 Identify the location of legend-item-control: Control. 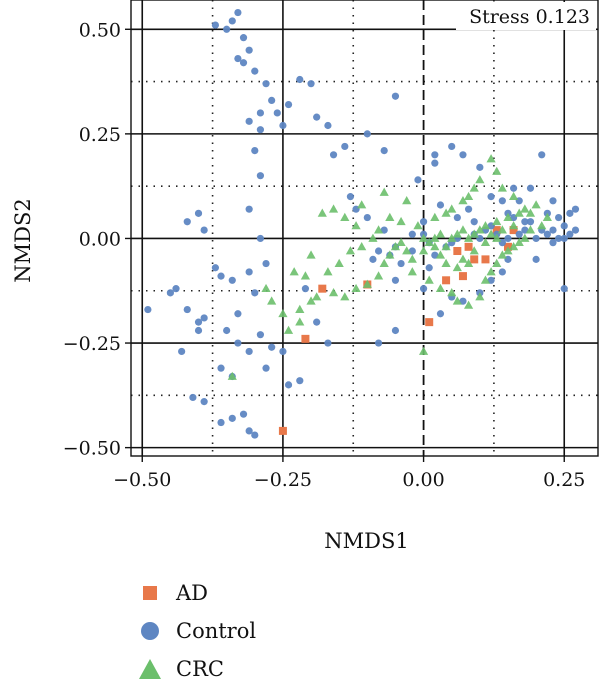
(197, 631).